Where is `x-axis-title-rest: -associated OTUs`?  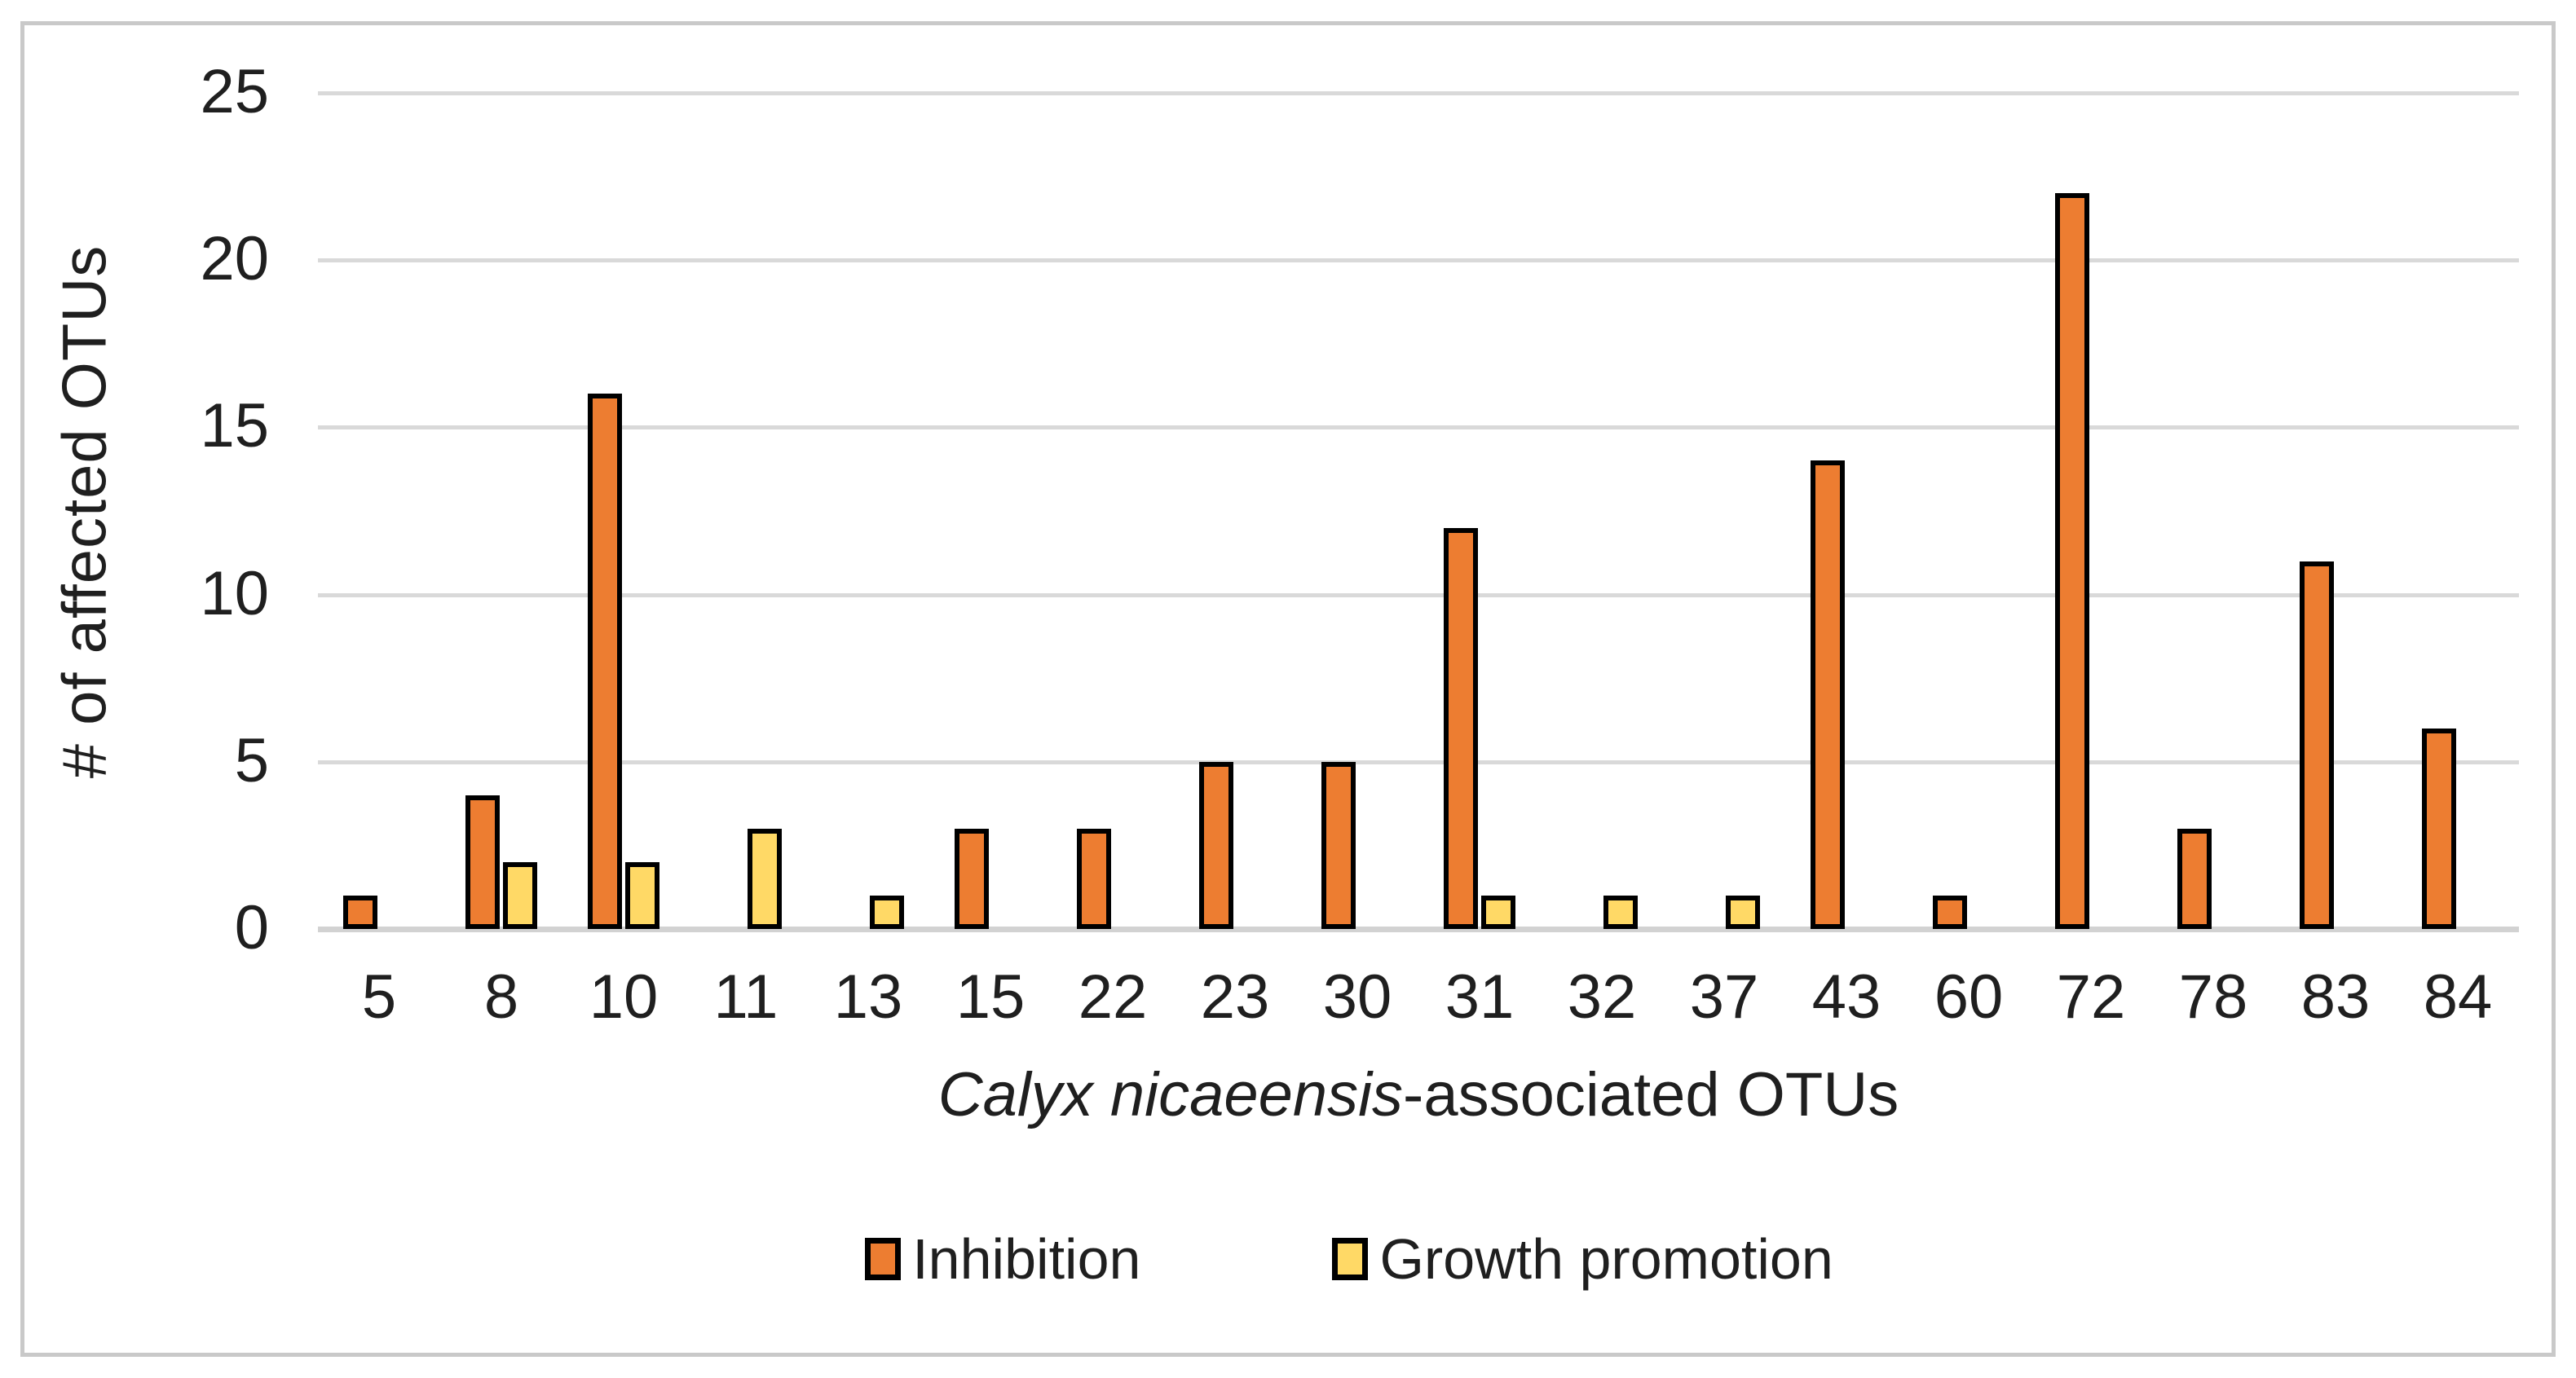
x-axis-title-rest: -associated OTUs is located at coordinates (1651, 1094).